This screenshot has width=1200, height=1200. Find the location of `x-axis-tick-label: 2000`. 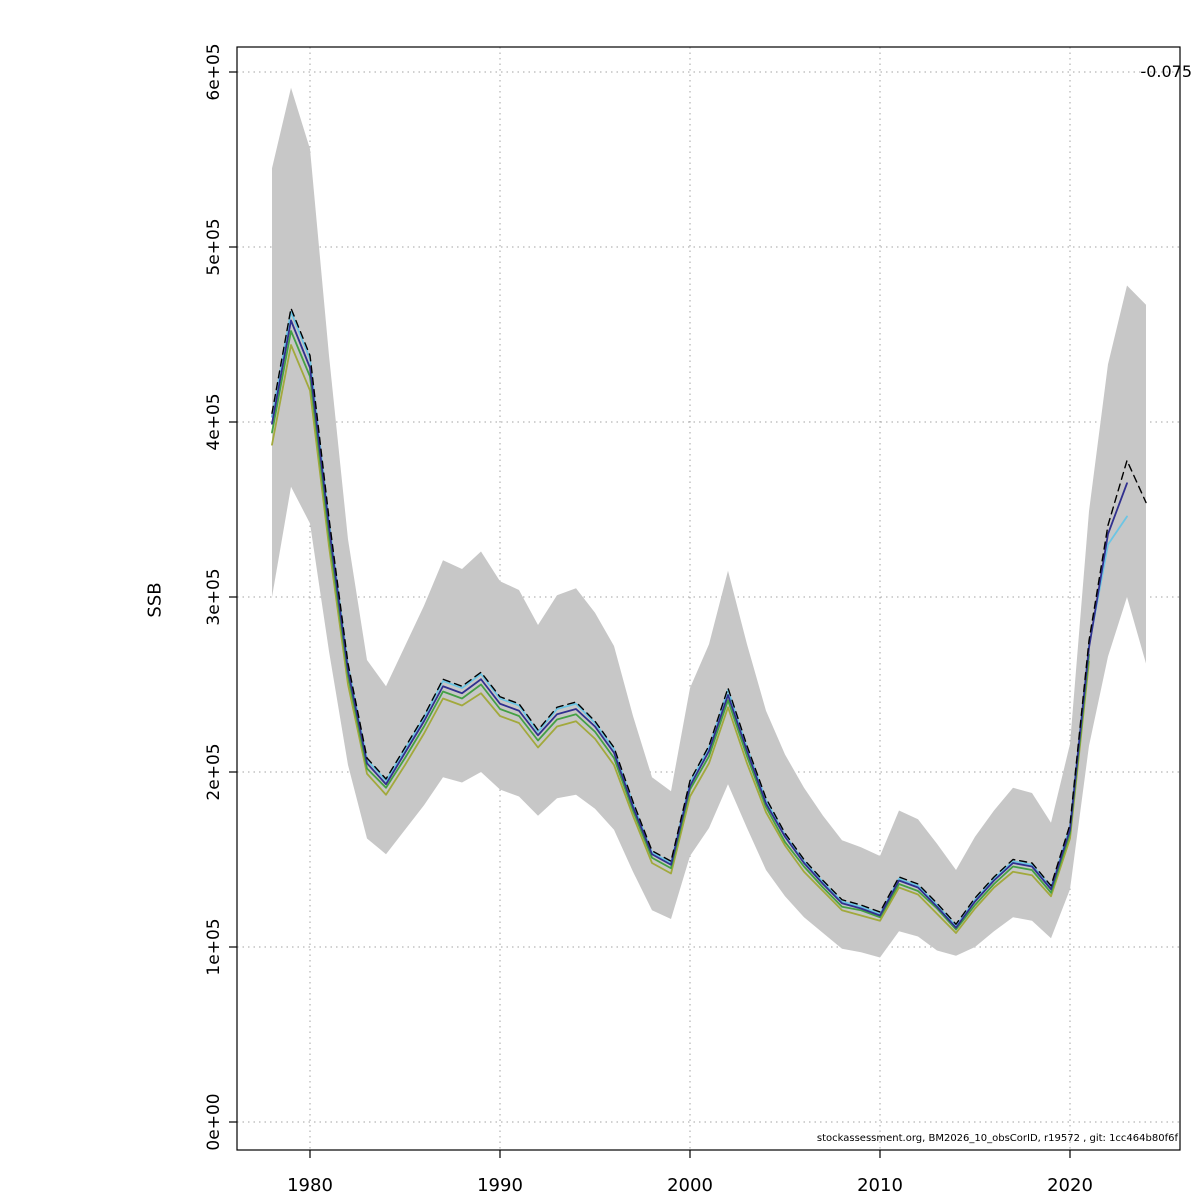

x-axis-tick-label: 2000 is located at coordinates (690, 1185).